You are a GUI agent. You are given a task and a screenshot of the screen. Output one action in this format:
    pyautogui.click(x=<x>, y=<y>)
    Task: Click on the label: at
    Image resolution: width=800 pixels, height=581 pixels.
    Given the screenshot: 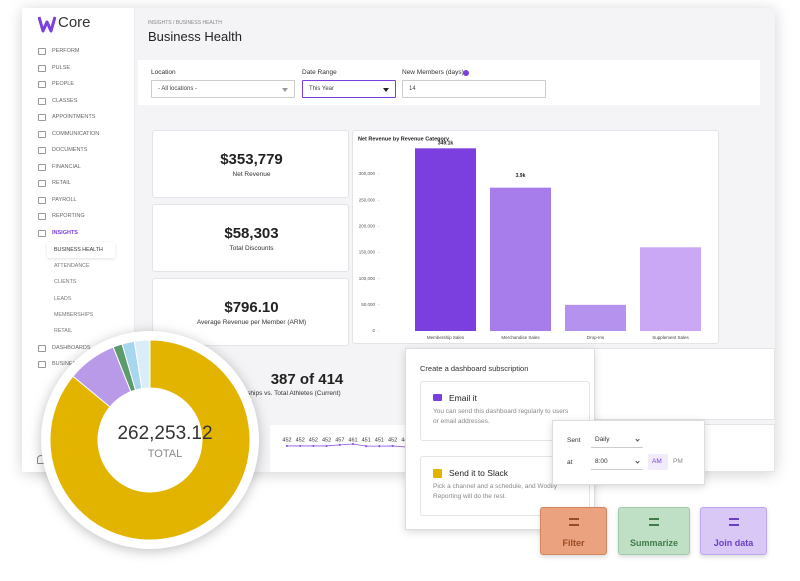 What is the action you would take?
    pyautogui.click(x=570, y=462)
    